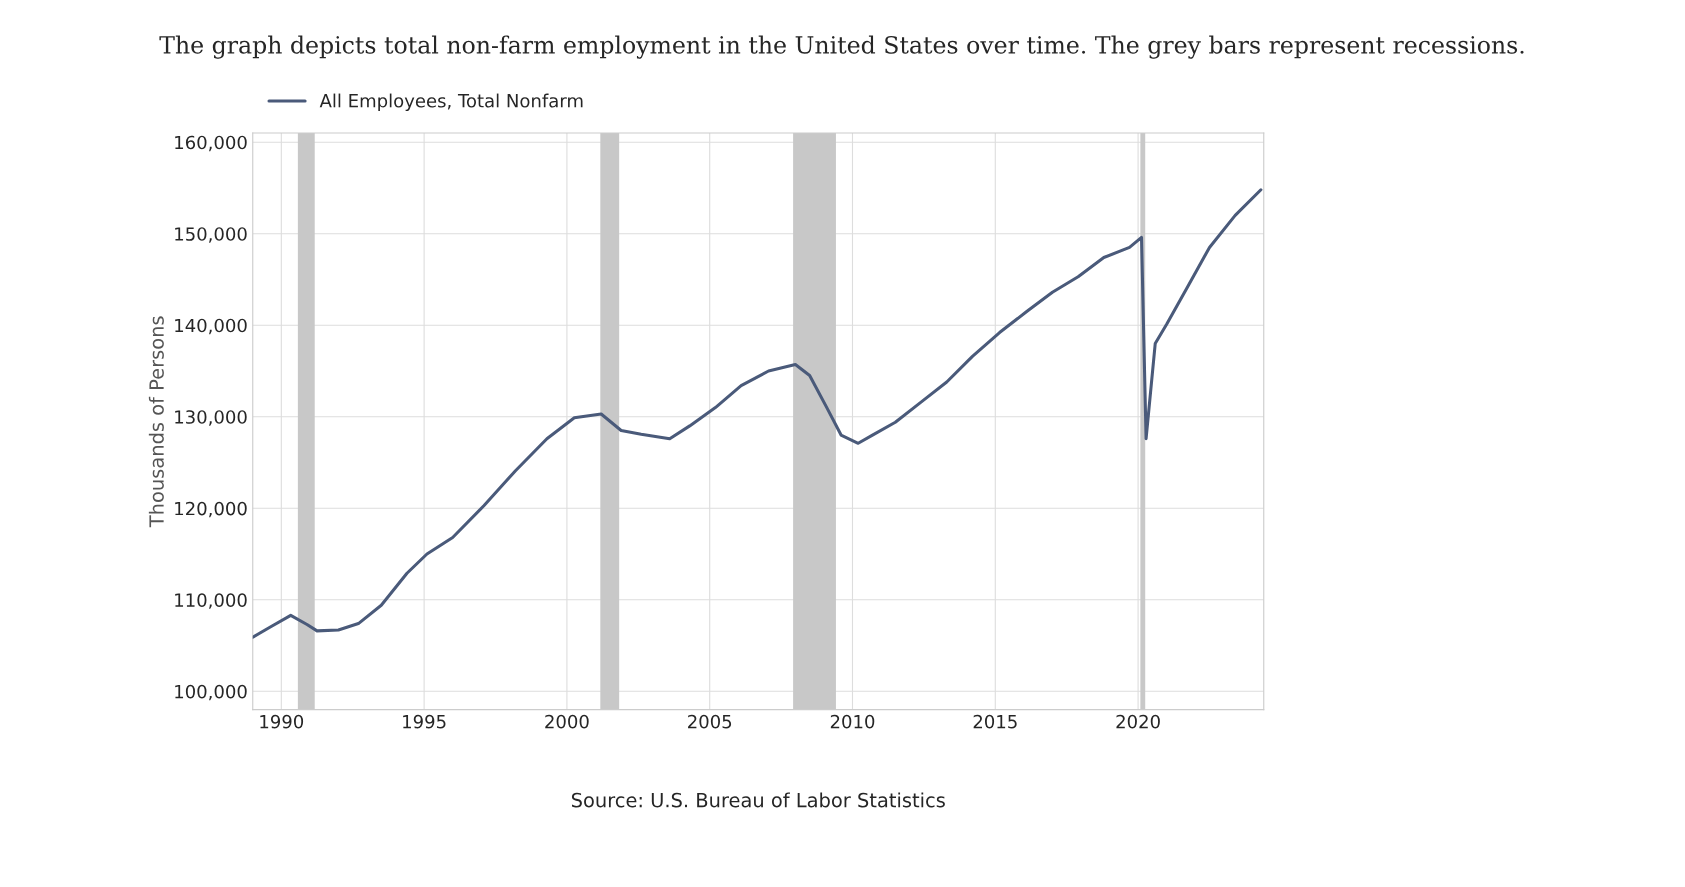 This screenshot has height=887, width=1685. I want to click on y-tick-label: 160,000, so click(211, 143).